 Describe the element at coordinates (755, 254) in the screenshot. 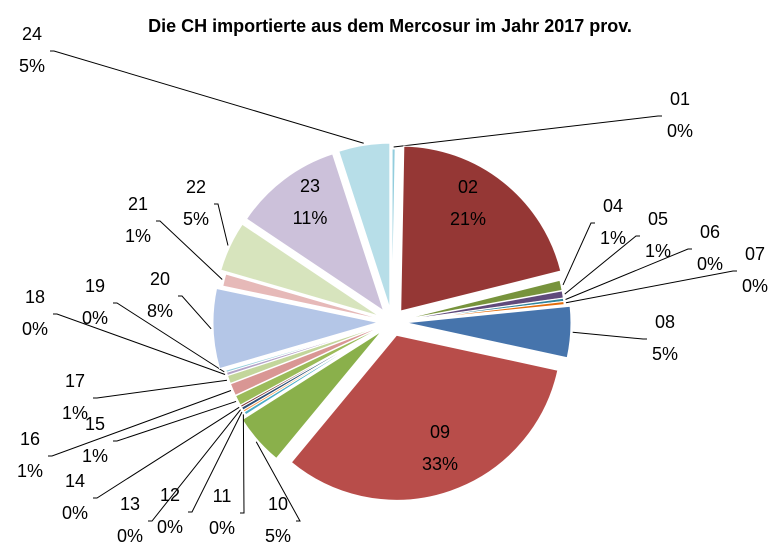

I see `slice-category-label: 07` at that location.